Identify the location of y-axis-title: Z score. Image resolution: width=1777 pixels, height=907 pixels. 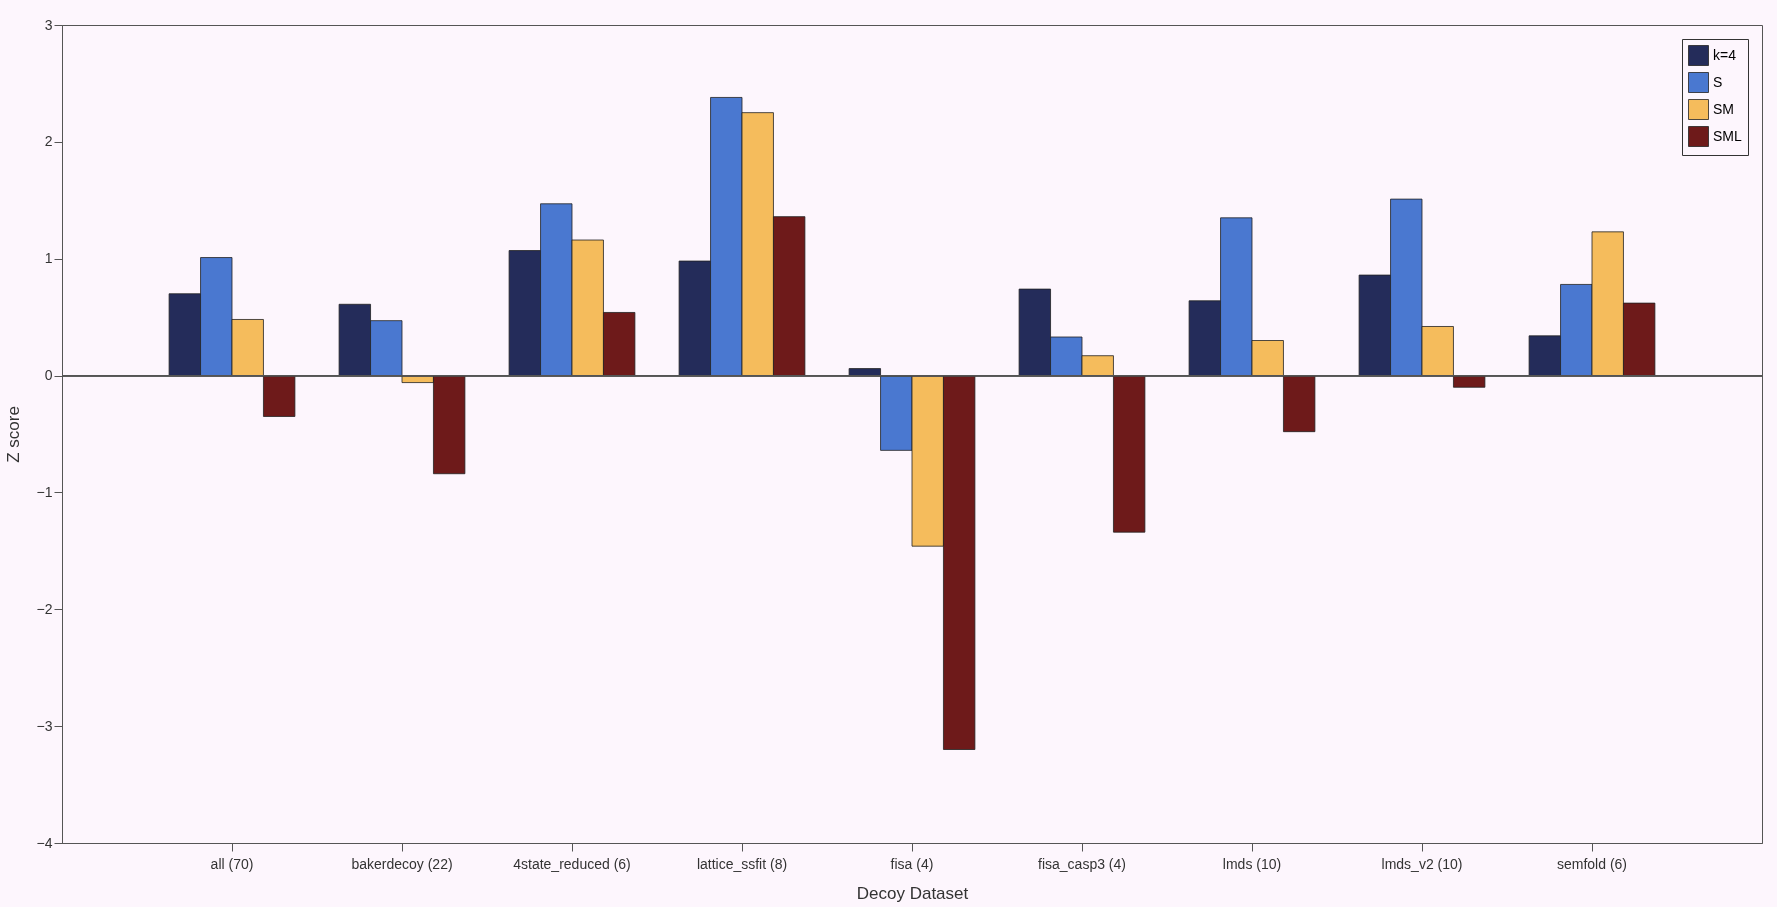
(13, 434).